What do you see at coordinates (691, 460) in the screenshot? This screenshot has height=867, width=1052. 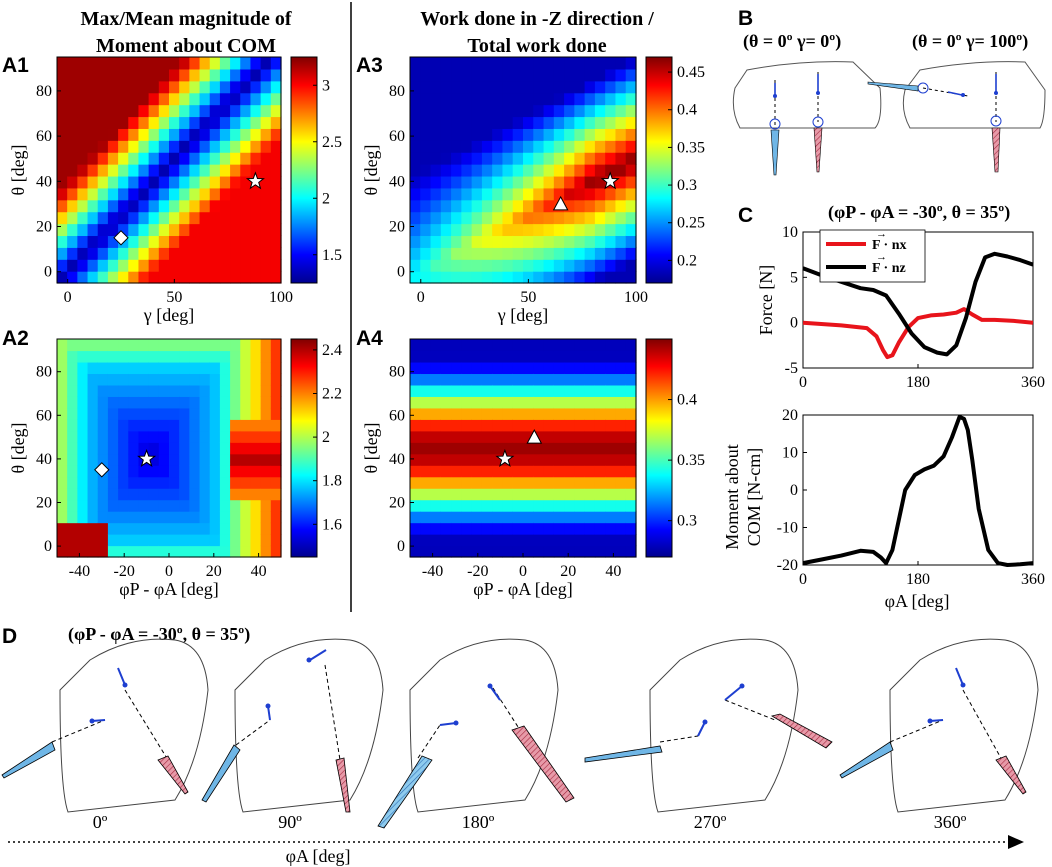 I see `colorbar-tick-label: 0.35` at bounding box center [691, 460].